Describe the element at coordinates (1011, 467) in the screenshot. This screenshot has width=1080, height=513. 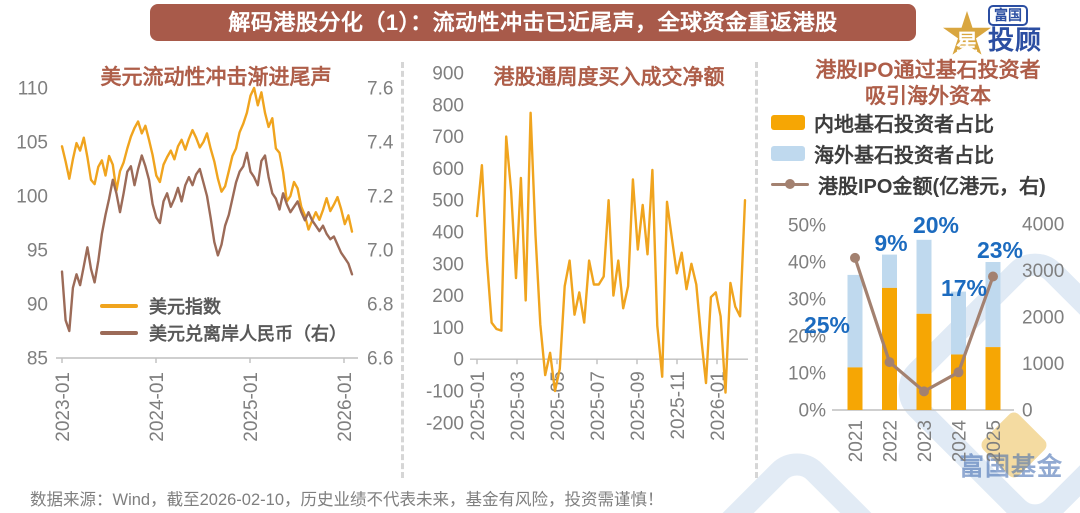
I see `watermark-text: 富国基金` at that location.